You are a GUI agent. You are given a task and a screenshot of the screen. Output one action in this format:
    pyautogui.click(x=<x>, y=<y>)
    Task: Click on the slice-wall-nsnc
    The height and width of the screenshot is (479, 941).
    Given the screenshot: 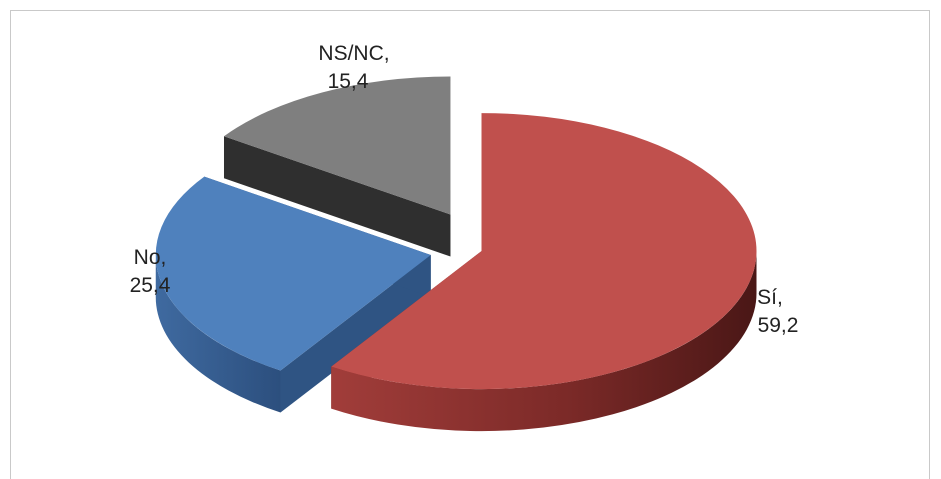 What is the action you would take?
    pyautogui.click(x=337, y=196)
    